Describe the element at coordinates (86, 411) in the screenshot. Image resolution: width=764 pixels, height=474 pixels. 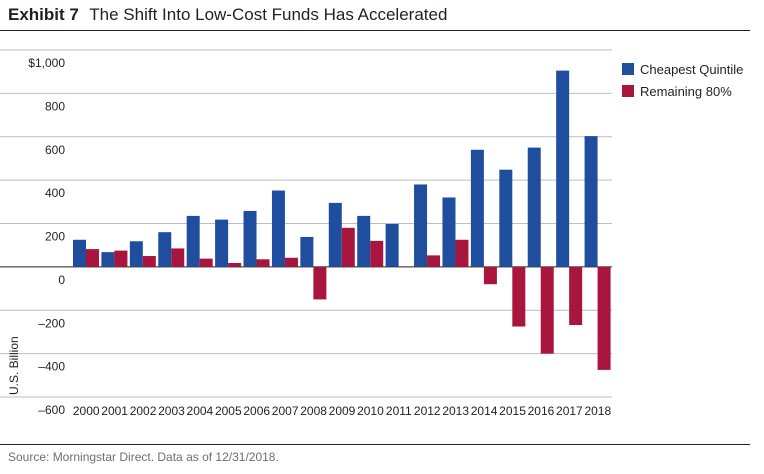
I see `x-tick-label: 2000` at that location.